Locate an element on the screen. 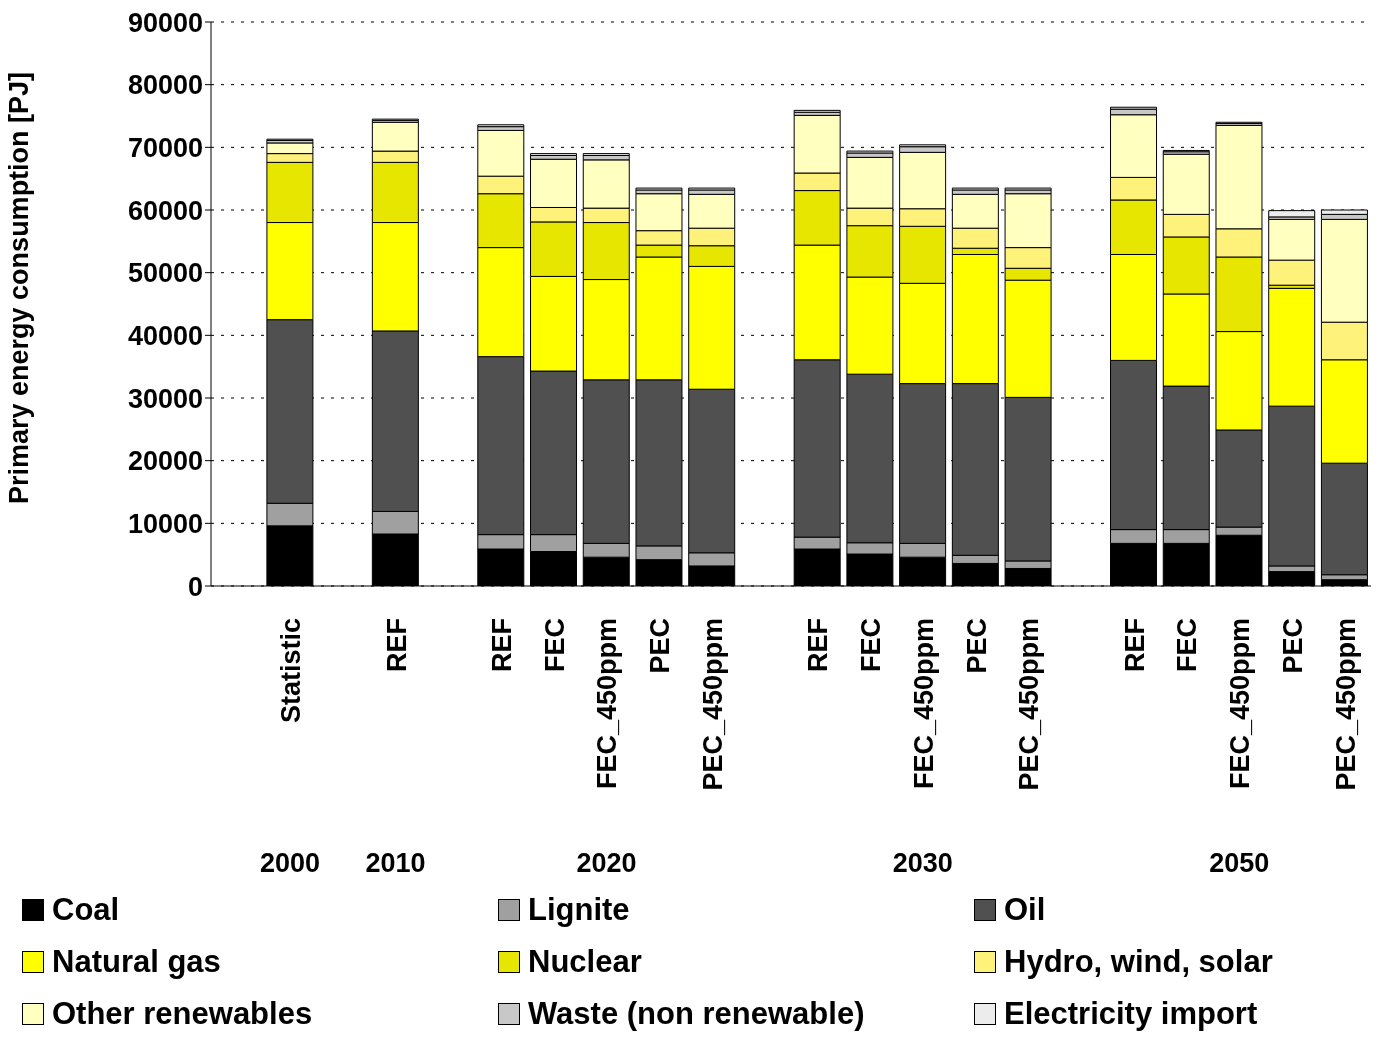  text: 2010 is located at coordinates (395, 863).